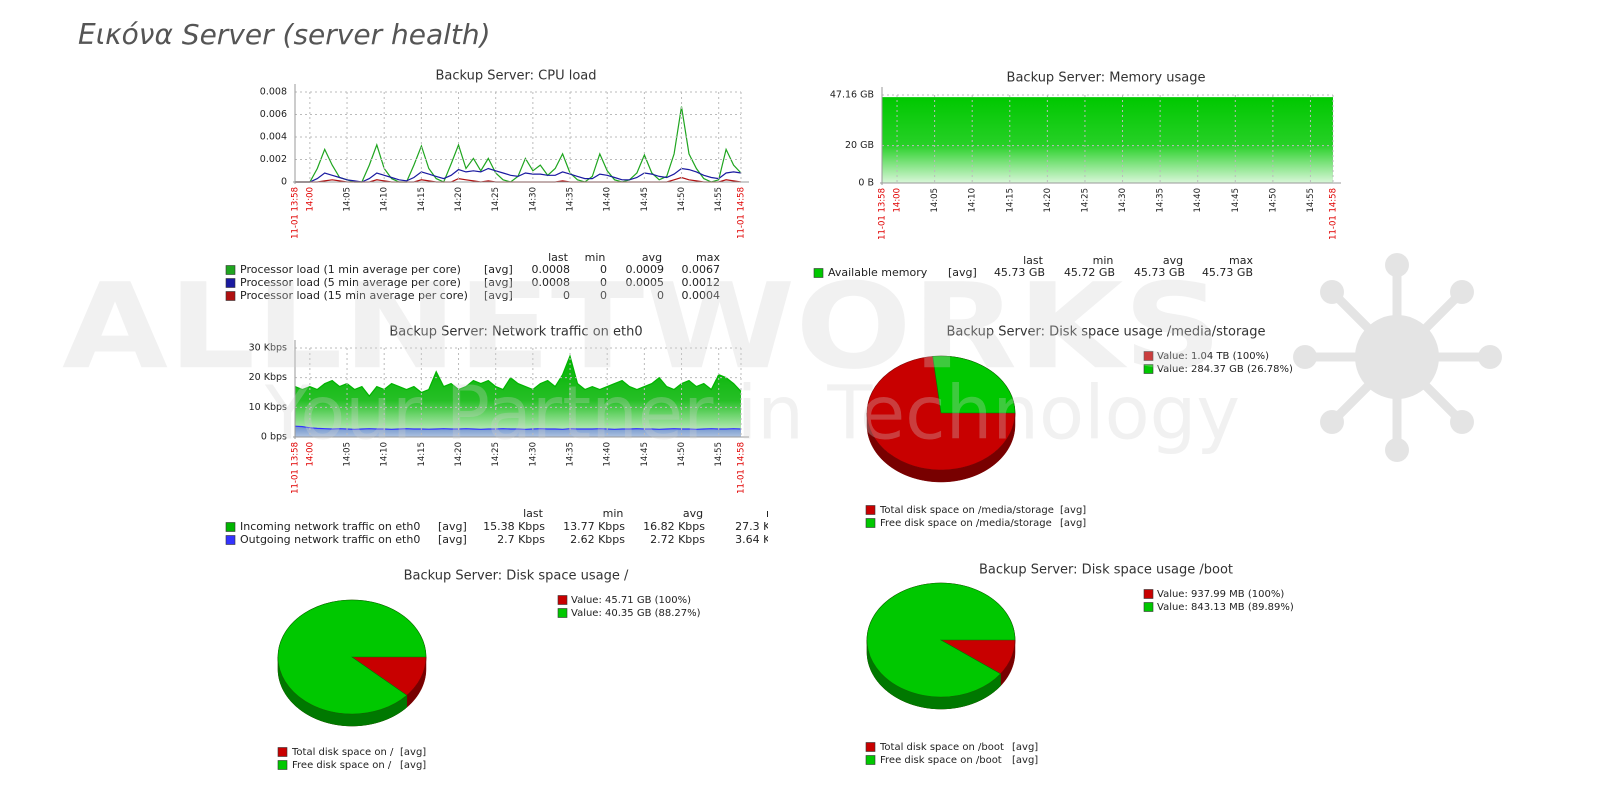 The width and height of the screenshot is (1600, 800). Describe the element at coordinates (273, 137) in the screenshot. I see `y-tick-label: 0.004` at that location.